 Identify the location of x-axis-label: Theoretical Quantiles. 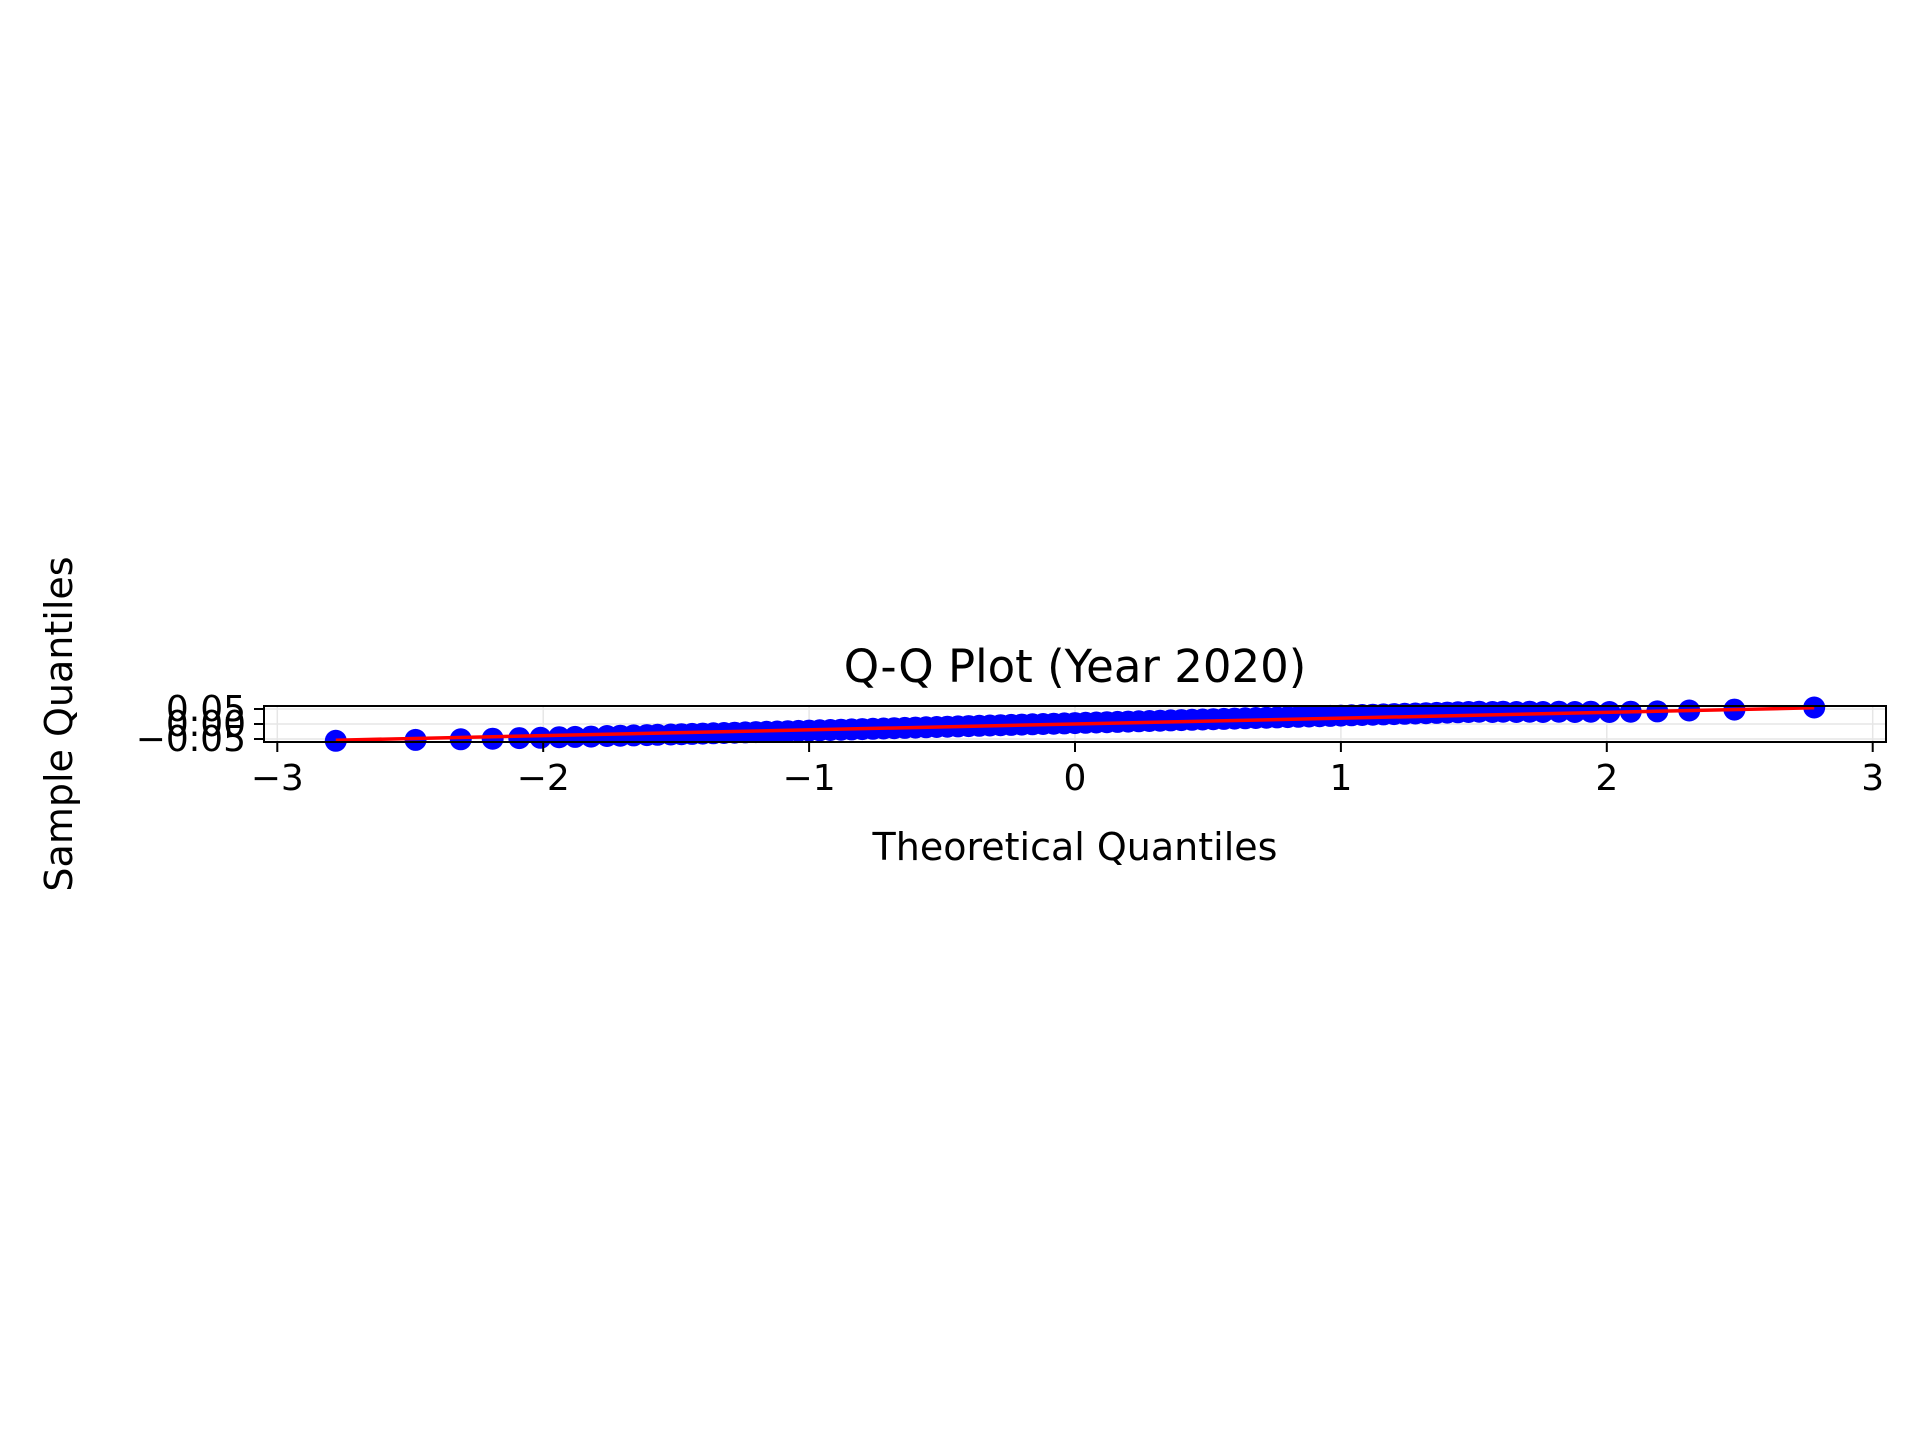
(1075, 847).